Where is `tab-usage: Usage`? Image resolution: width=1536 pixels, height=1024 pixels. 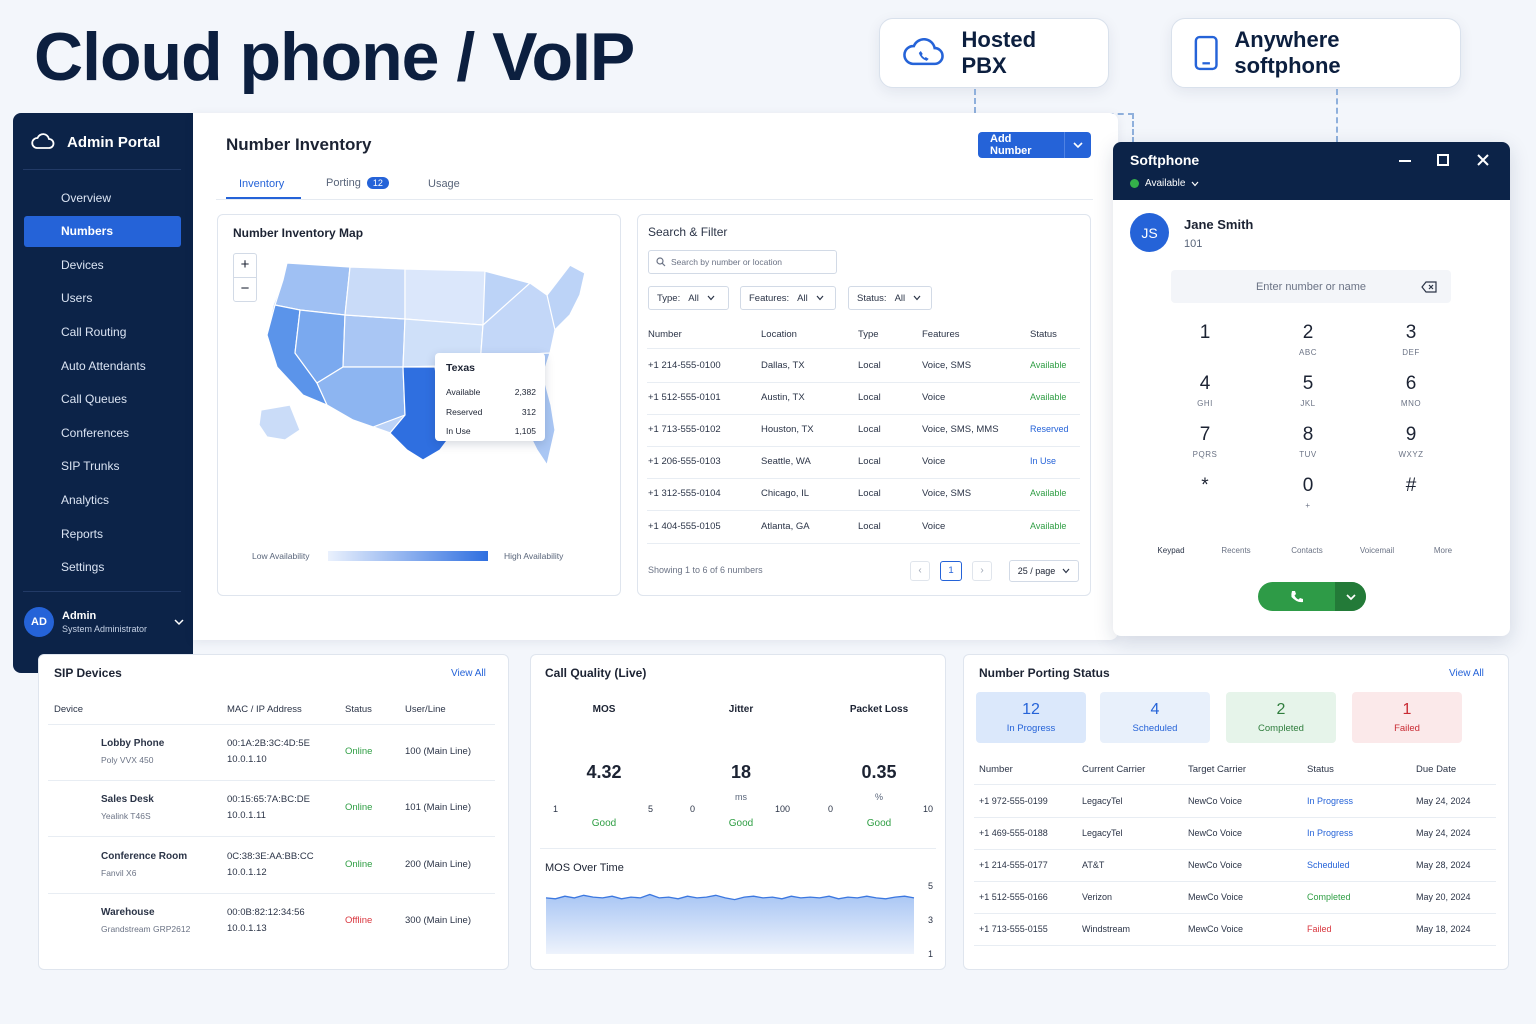 tab-usage: Usage is located at coordinates (444, 184).